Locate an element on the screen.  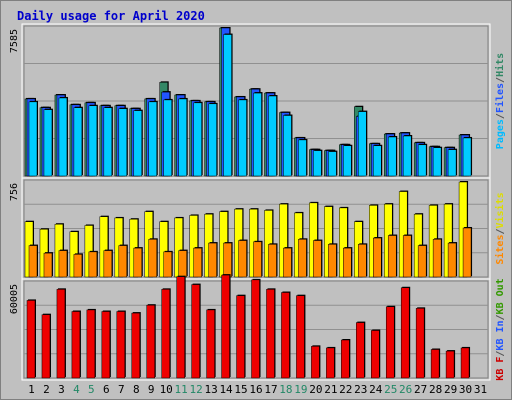
x-tick-label: 28 is located at coordinates (435, 389).